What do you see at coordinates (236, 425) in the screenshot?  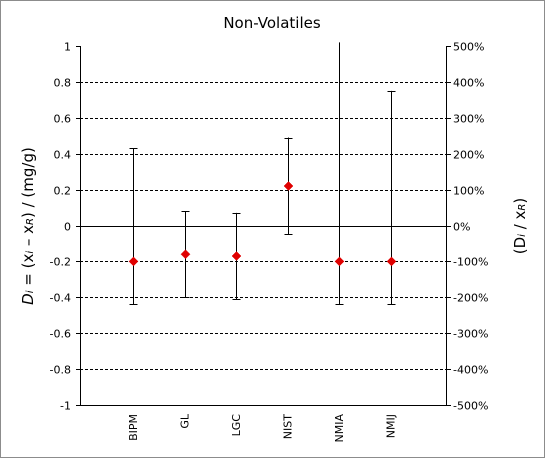 I see `x-tick-label: LGC` at bounding box center [236, 425].